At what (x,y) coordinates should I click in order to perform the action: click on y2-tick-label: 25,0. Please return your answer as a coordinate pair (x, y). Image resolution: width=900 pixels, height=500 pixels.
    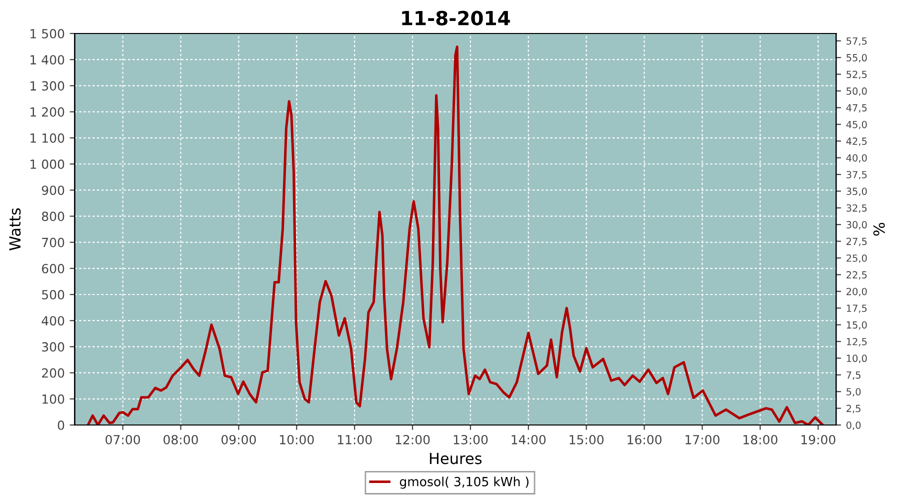
    Looking at the image, I should click on (856, 258).